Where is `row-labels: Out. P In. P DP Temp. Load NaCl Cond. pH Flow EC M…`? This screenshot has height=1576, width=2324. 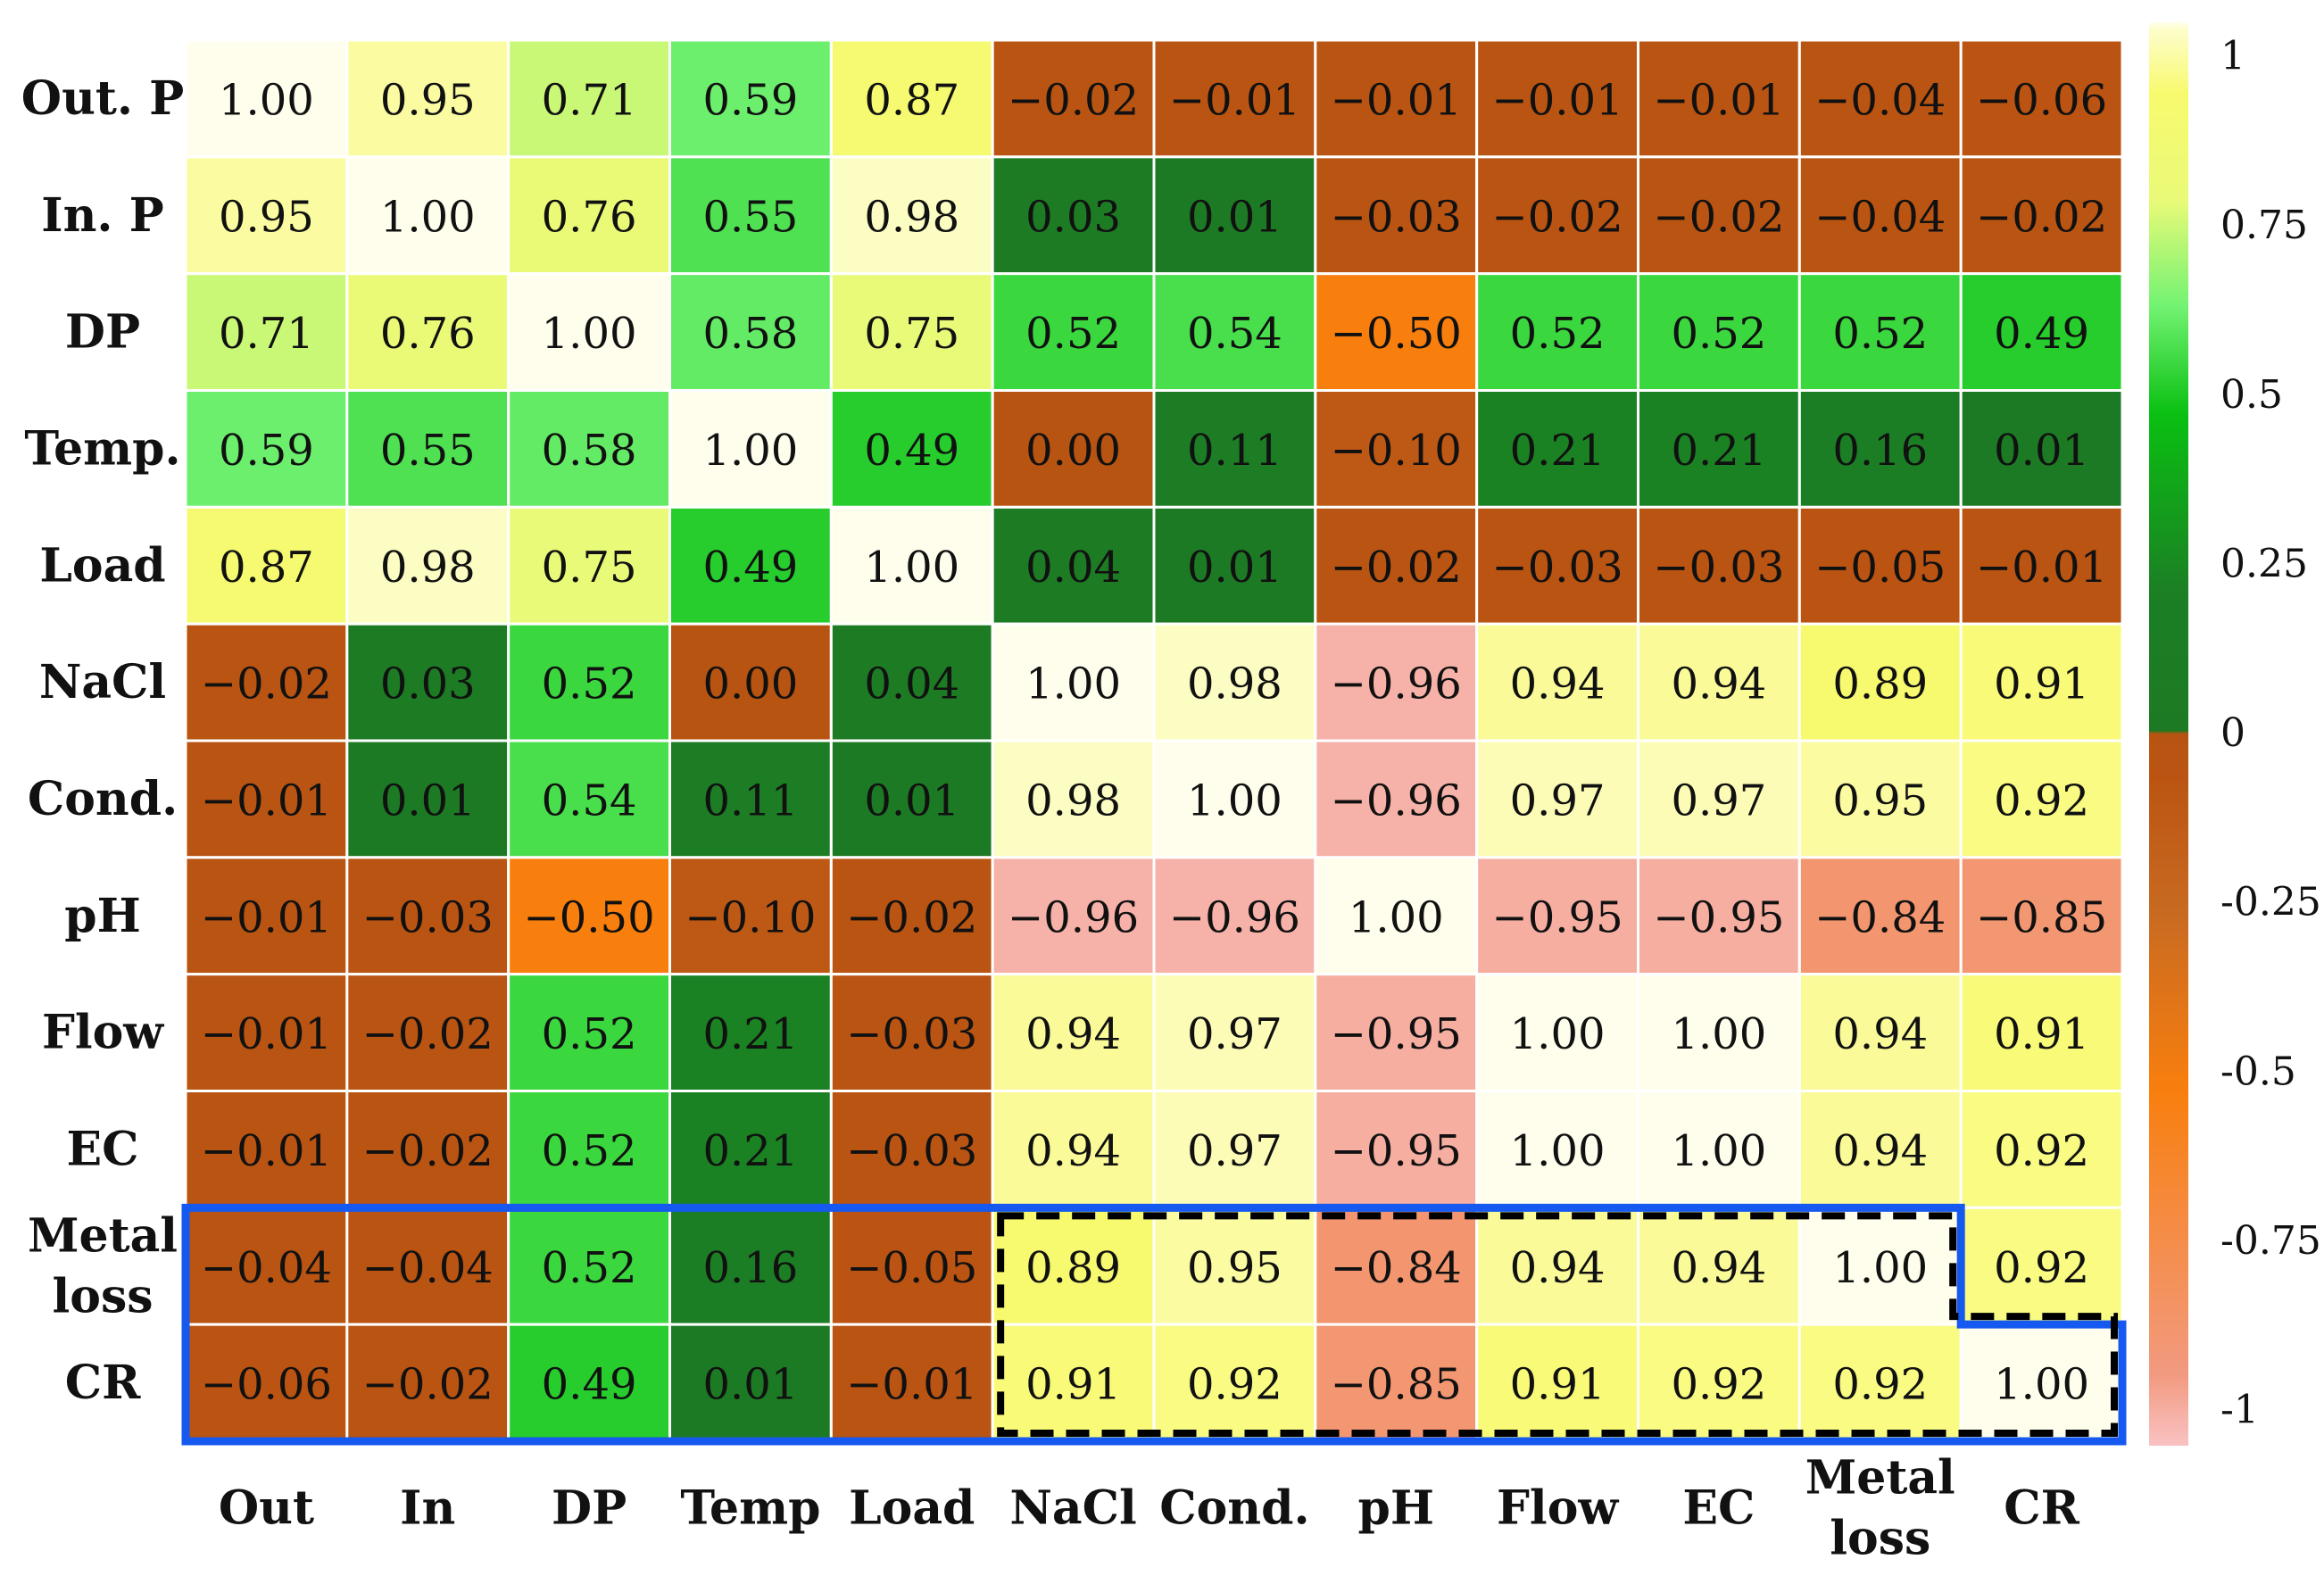 row-labels: Out. P In. P DP Temp. Load NaCl Cond. pH Flow EC M… is located at coordinates (102, 740).